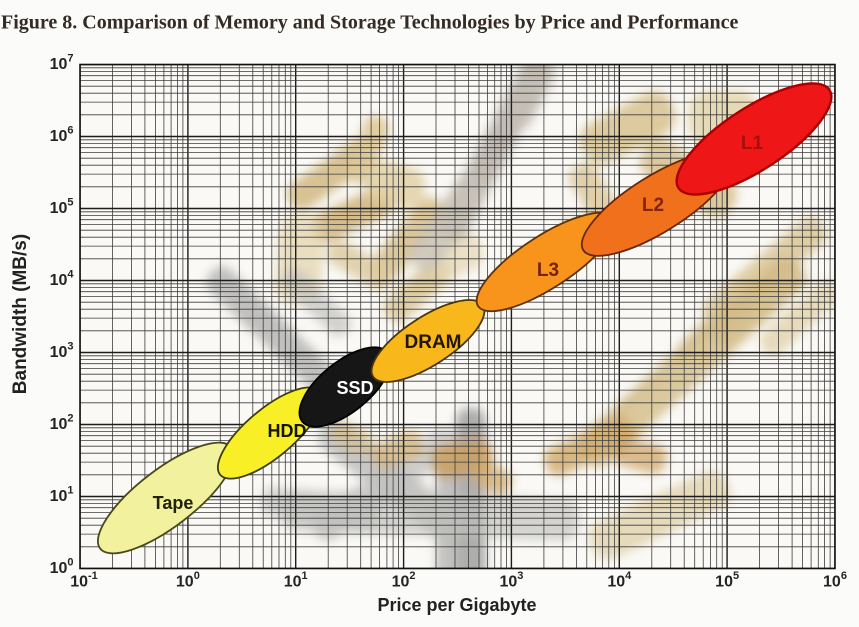 The image size is (859, 627). What do you see at coordinates (433, 342) in the screenshot?
I see `svg-text: DRAM` at bounding box center [433, 342].